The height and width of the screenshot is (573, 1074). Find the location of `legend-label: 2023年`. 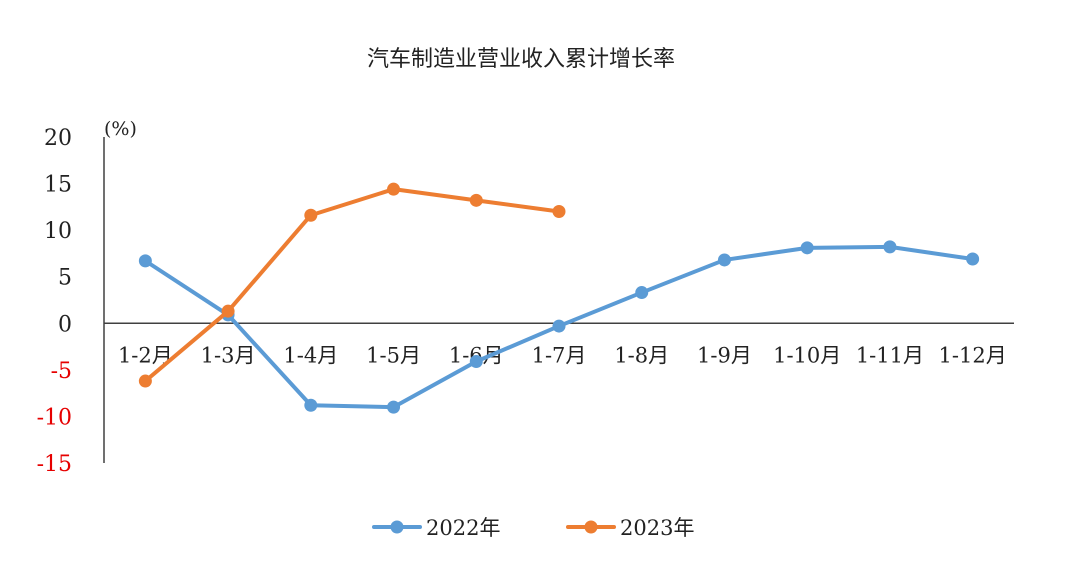

legend-label: 2023年 is located at coordinates (657, 528).